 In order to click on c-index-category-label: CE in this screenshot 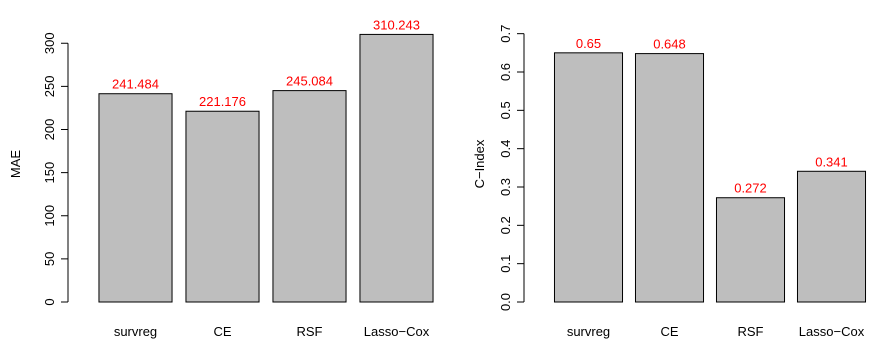, I will do `click(669, 331)`.